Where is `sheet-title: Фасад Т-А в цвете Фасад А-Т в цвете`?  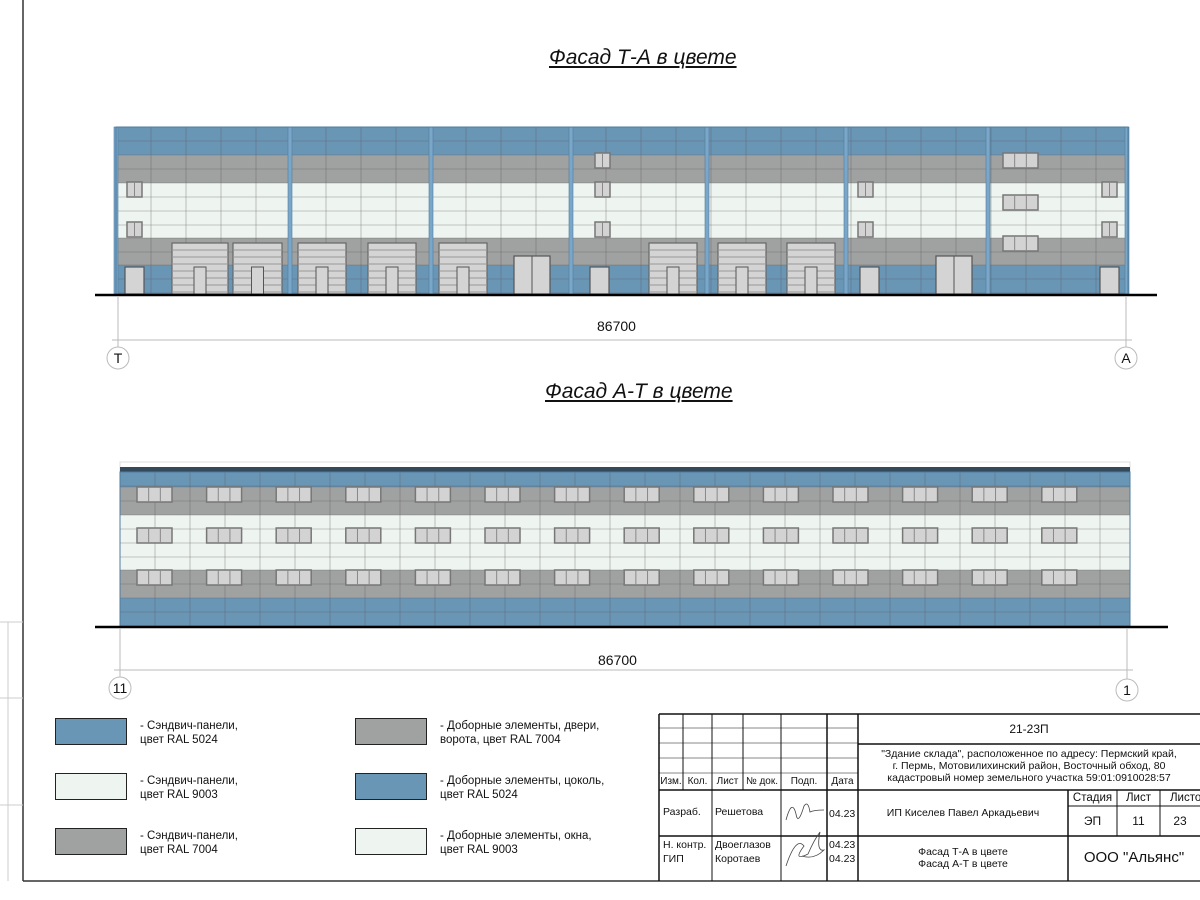
sheet-title: Фасад Т-А в цвете Фасад А-Т в цвете is located at coordinates (963, 858).